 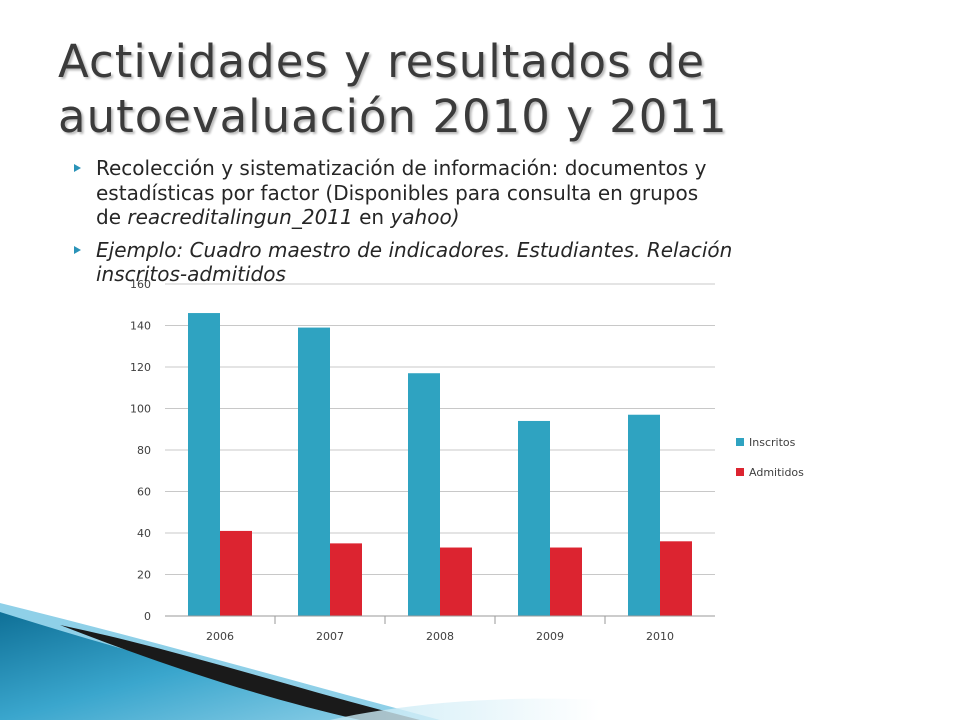 What do you see at coordinates (112, 217) in the screenshot?
I see `bullet1-line3-prefix: de` at bounding box center [112, 217].